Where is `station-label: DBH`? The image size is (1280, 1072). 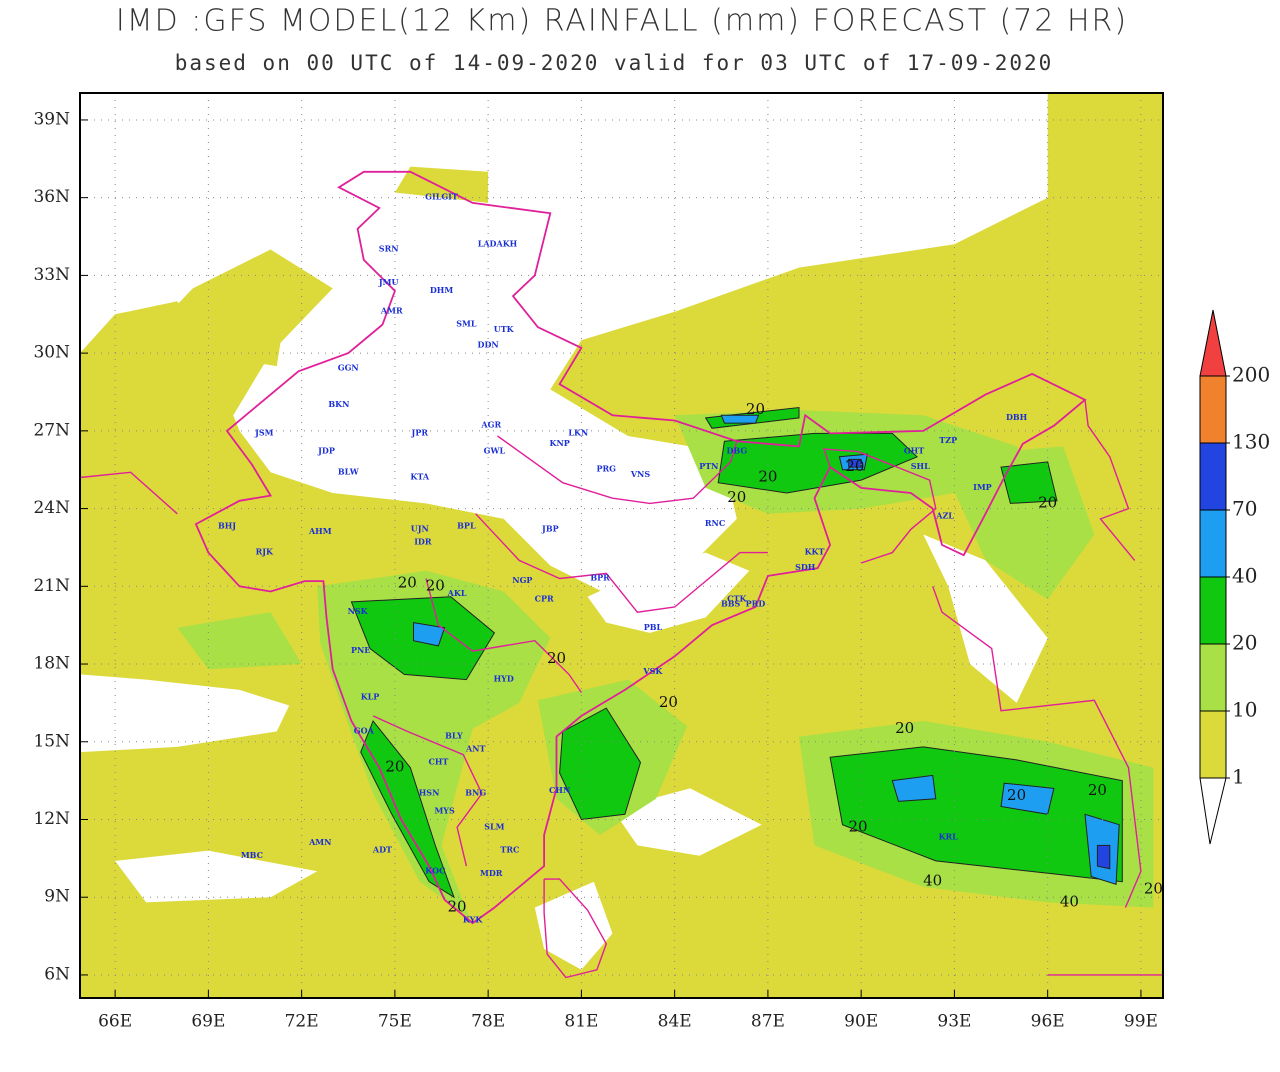
station-label: DBH is located at coordinates (1017, 417).